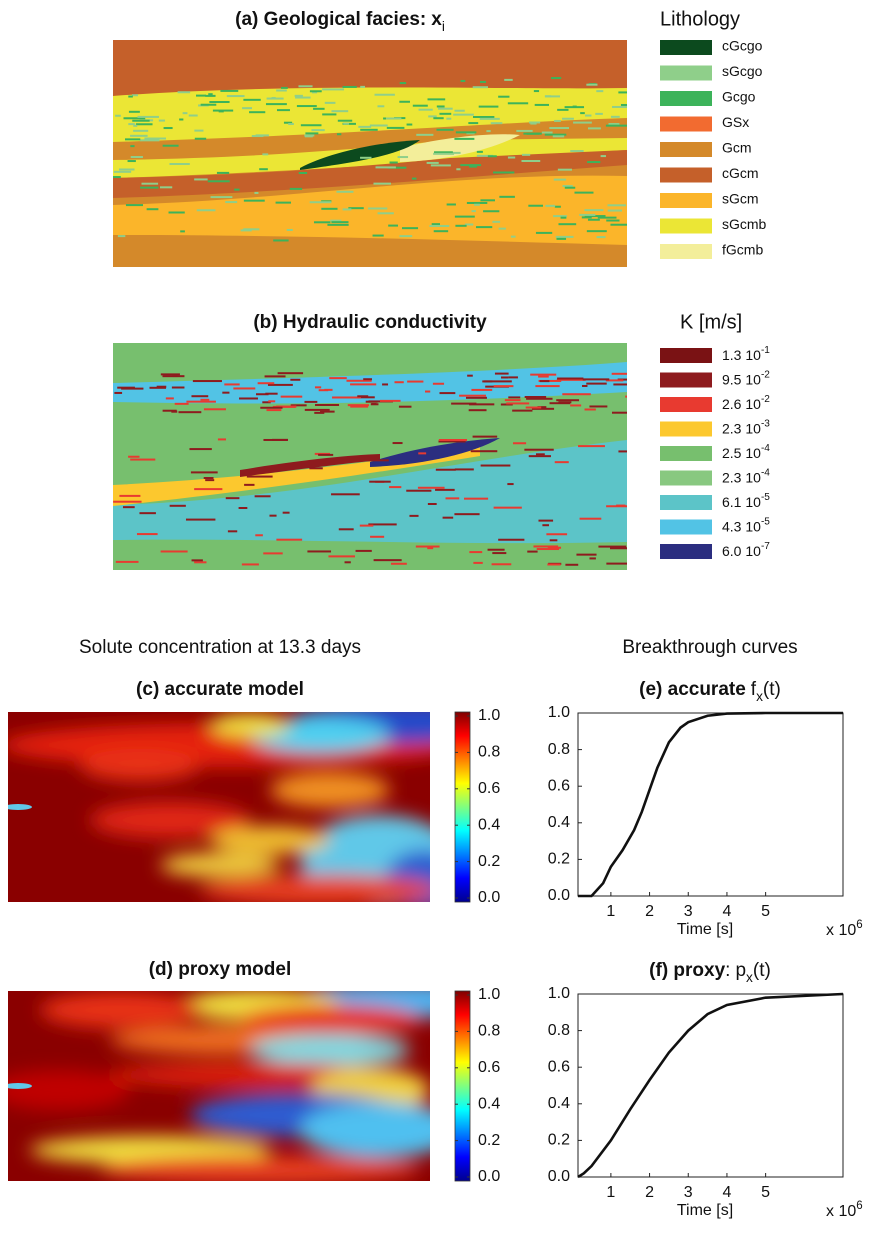 The width and height of the screenshot is (882, 1236). What do you see at coordinates (765, 473) in the screenshot?
I see `legend-label-part: -4` at bounding box center [765, 473].